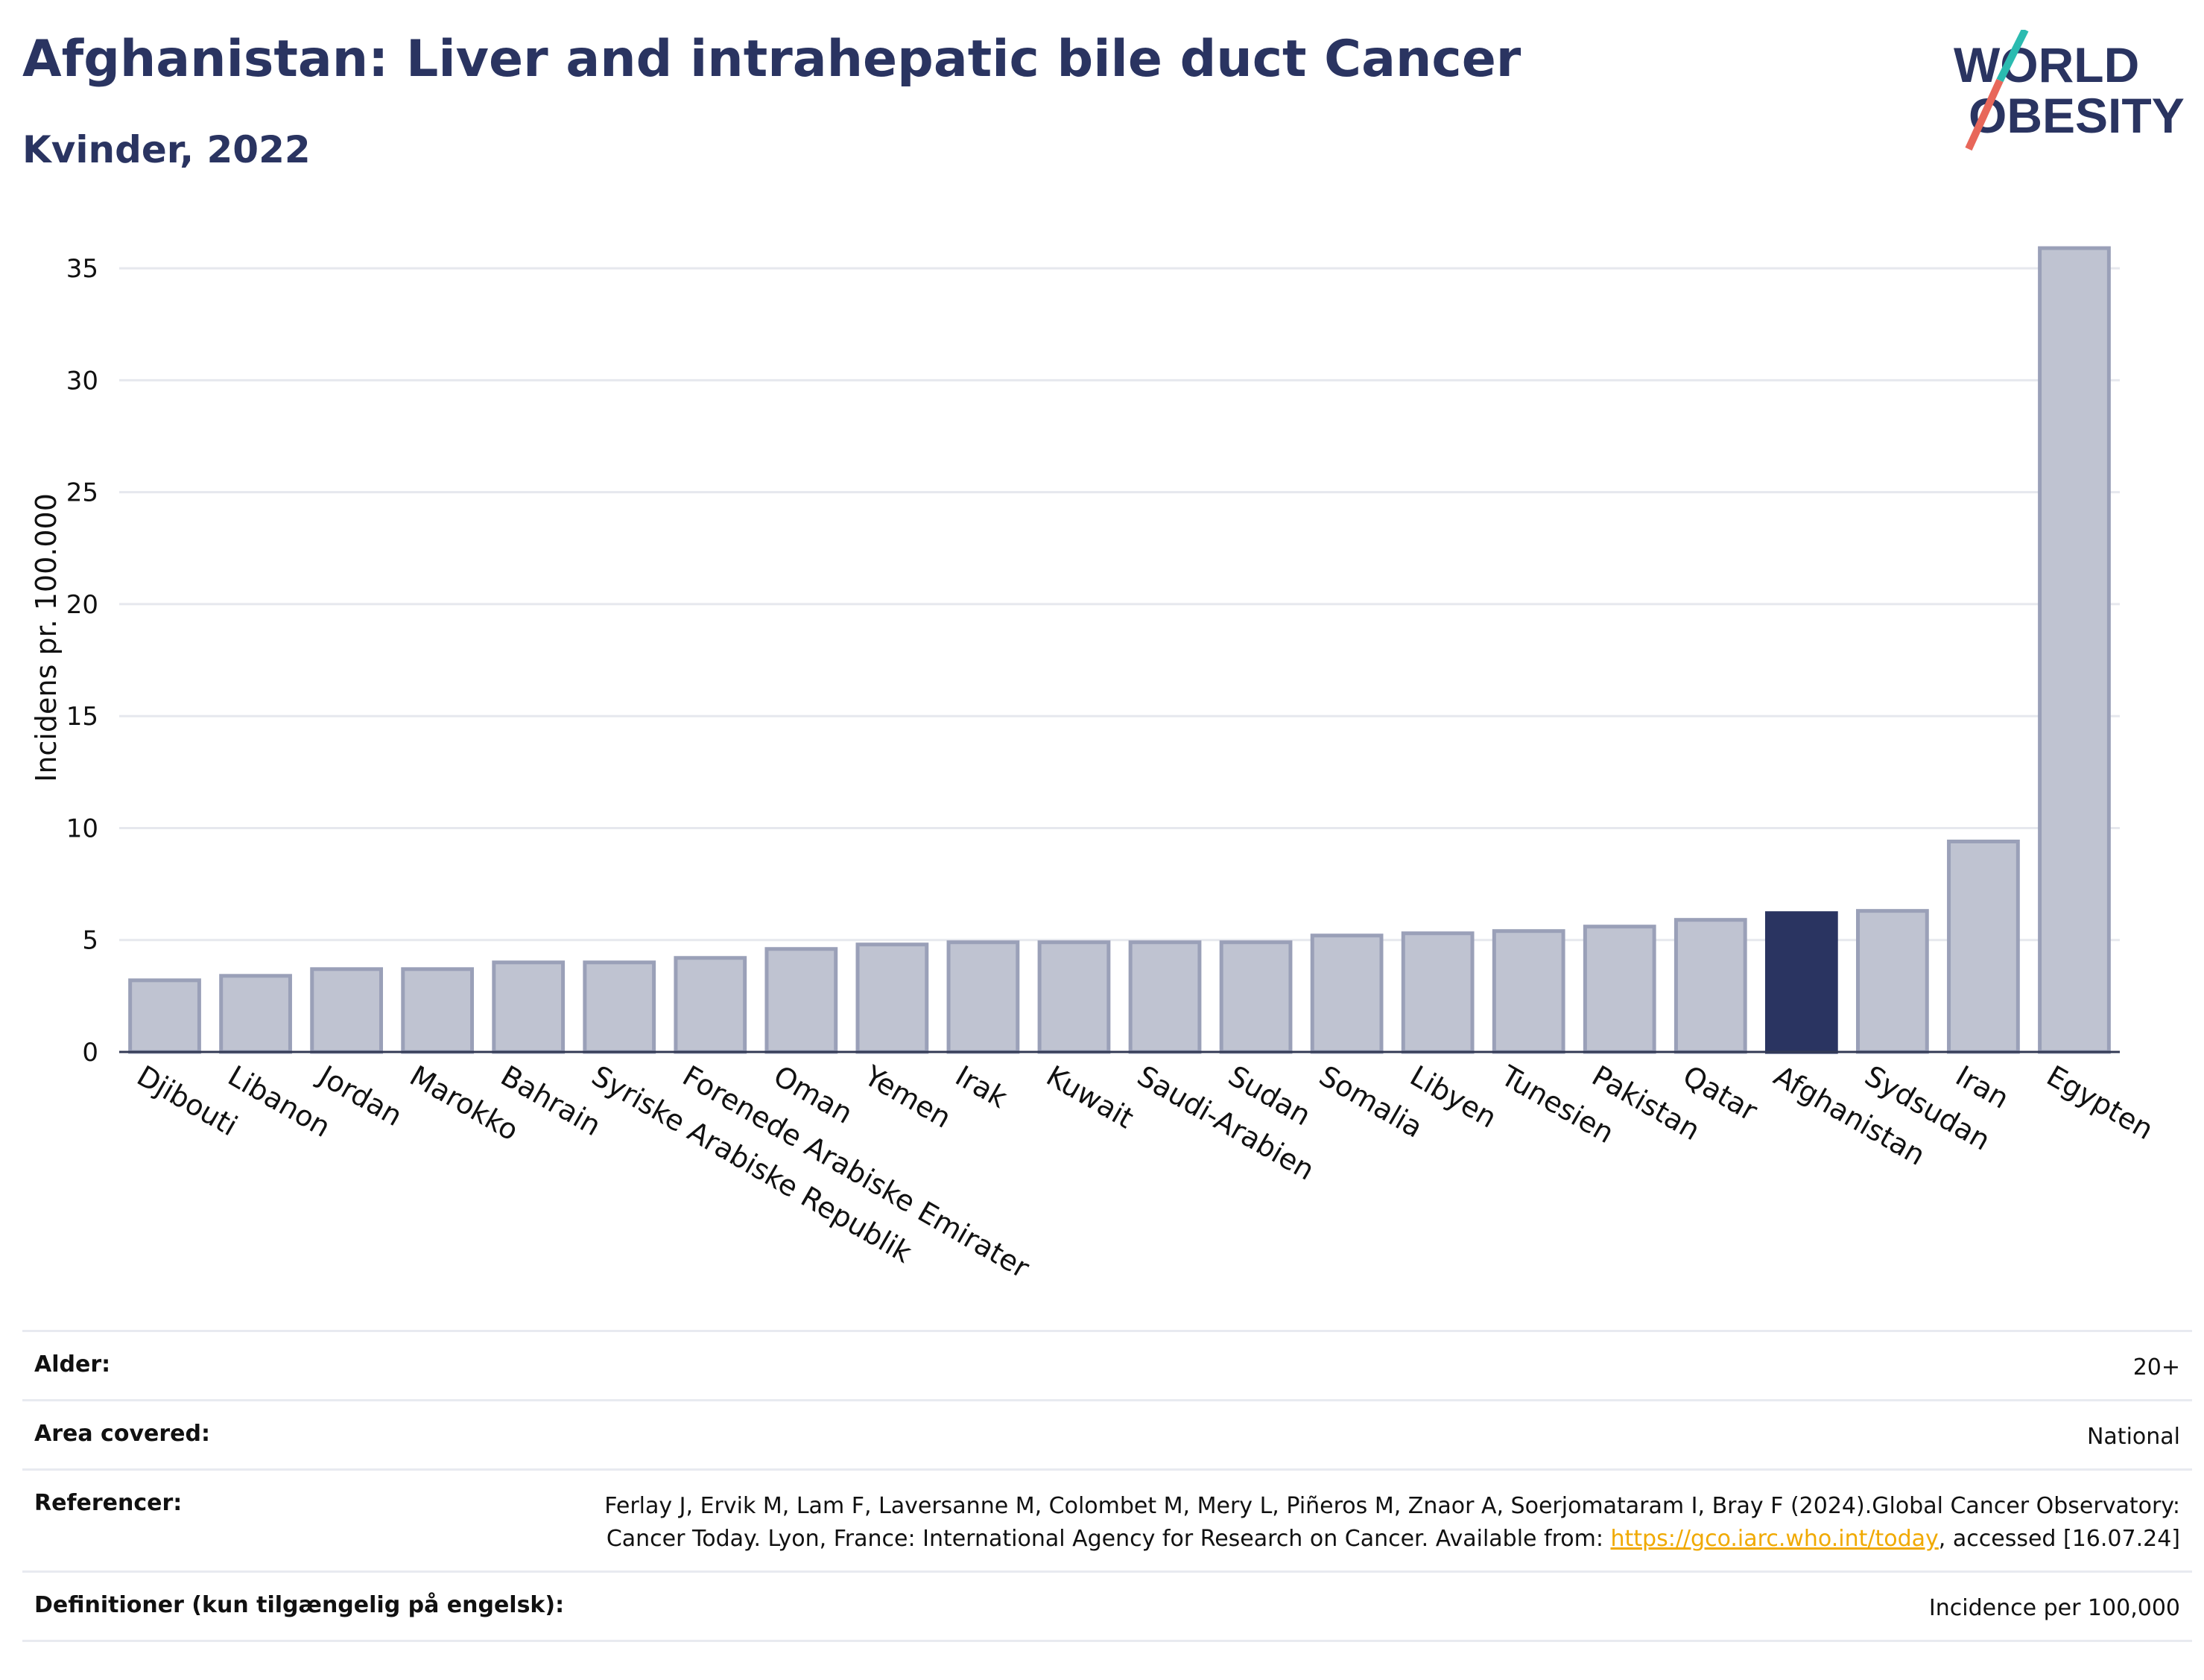  What do you see at coordinates (82, 269) in the screenshot?
I see `y-tick-label: 35` at bounding box center [82, 269].